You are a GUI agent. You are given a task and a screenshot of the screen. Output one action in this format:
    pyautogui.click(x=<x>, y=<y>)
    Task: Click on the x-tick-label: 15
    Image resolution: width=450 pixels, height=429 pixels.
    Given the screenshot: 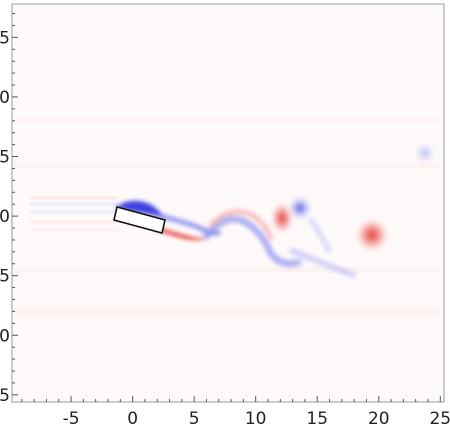 What is the action you would take?
    pyautogui.click(x=317, y=419)
    